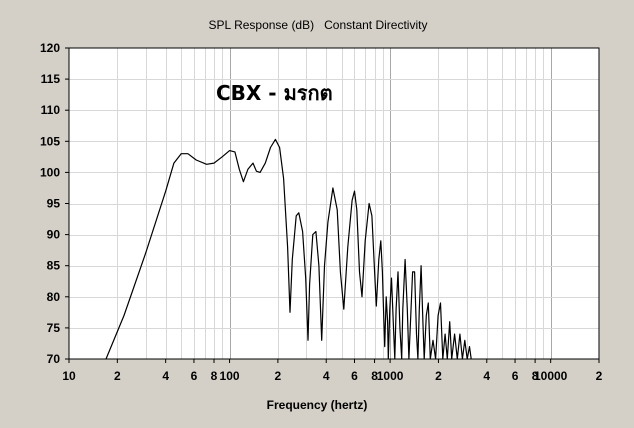  I want to click on y-tick-label: 70, so click(54, 359).